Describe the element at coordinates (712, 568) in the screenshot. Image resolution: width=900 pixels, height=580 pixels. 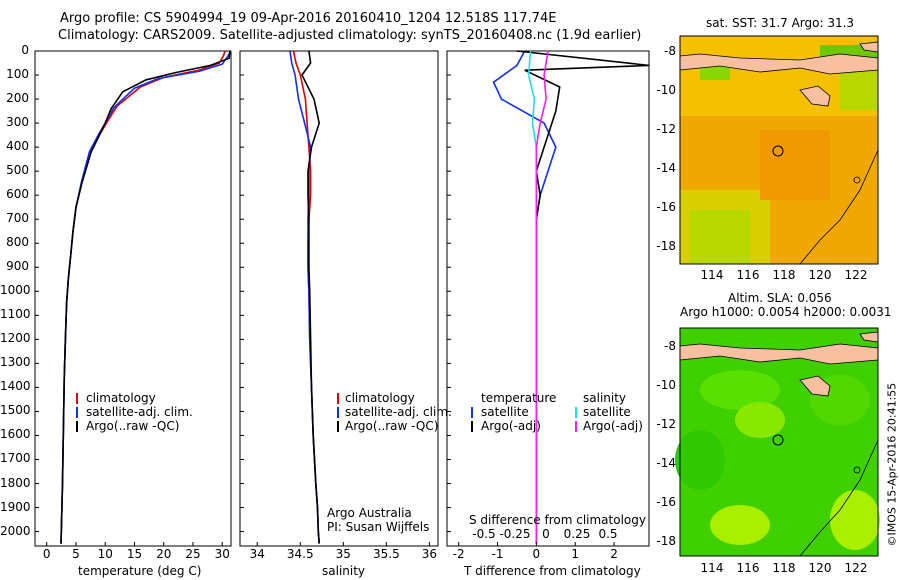
I see `map2-lon-label: 114` at that location.